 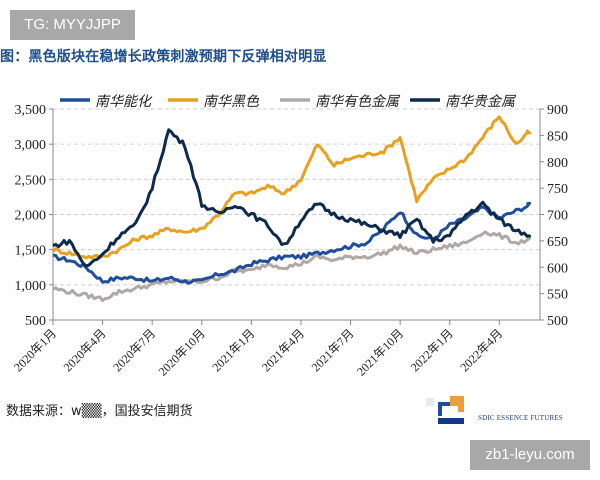 I want to click on watermark-bottom: zb1-leyu.com, so click(x=530, y=455).